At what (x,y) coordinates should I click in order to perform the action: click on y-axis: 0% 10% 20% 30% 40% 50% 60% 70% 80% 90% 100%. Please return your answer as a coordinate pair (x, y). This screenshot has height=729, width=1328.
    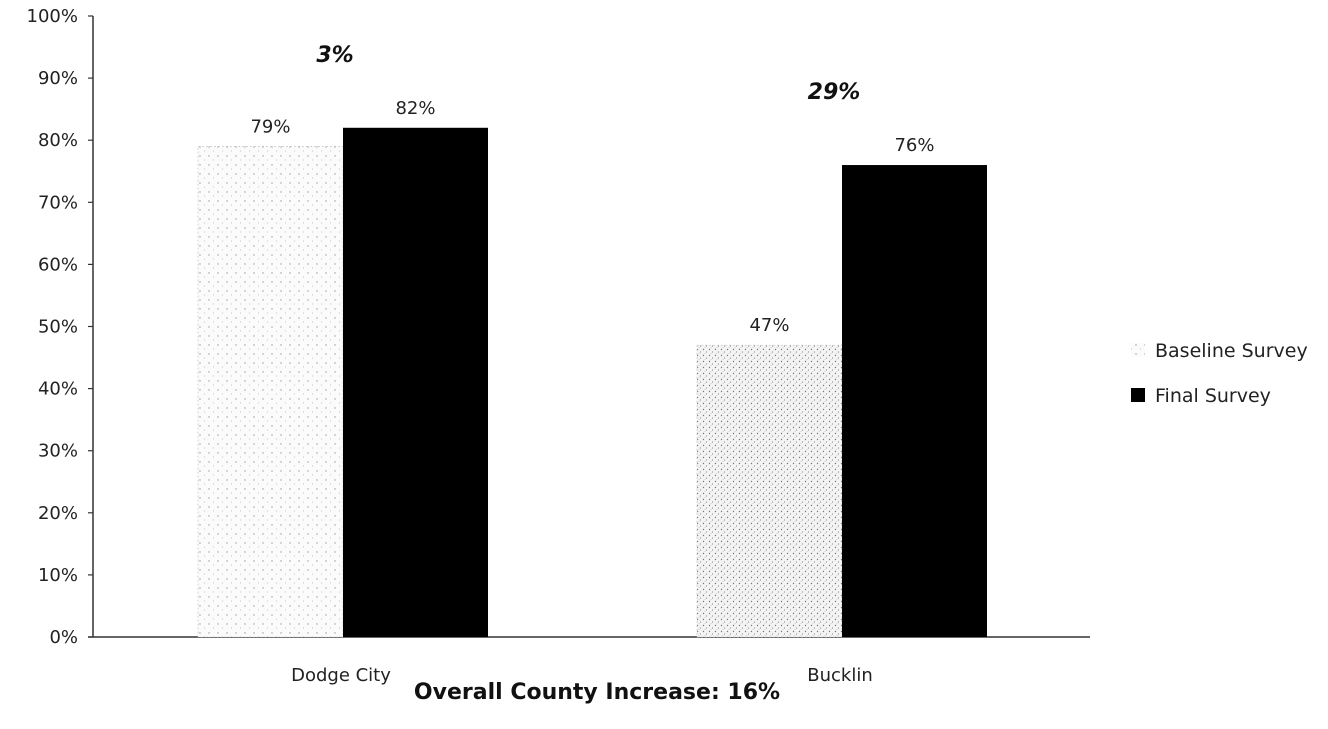
    Looking at the image, I should click on (60, 327).